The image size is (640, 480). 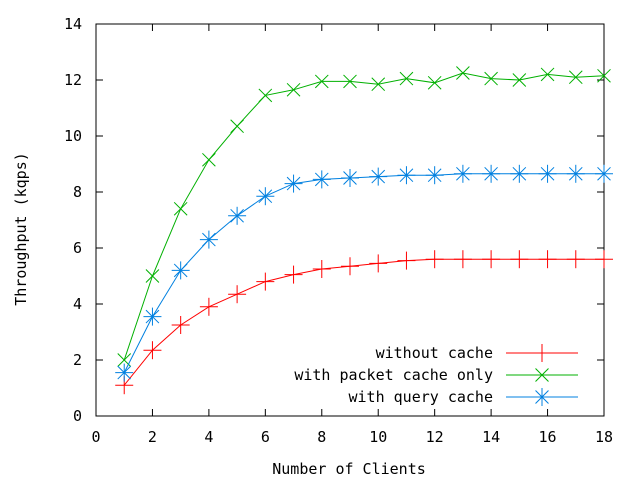 I want to click on y-tick-label: 6, so click(x=77, y=248).